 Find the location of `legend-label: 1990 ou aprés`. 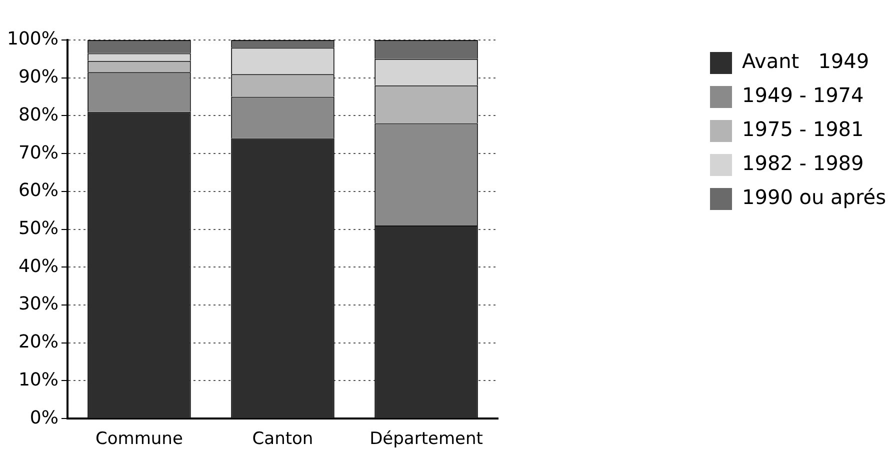

legend-label: 1990 ou aprés is located at coordinates (814, 197).